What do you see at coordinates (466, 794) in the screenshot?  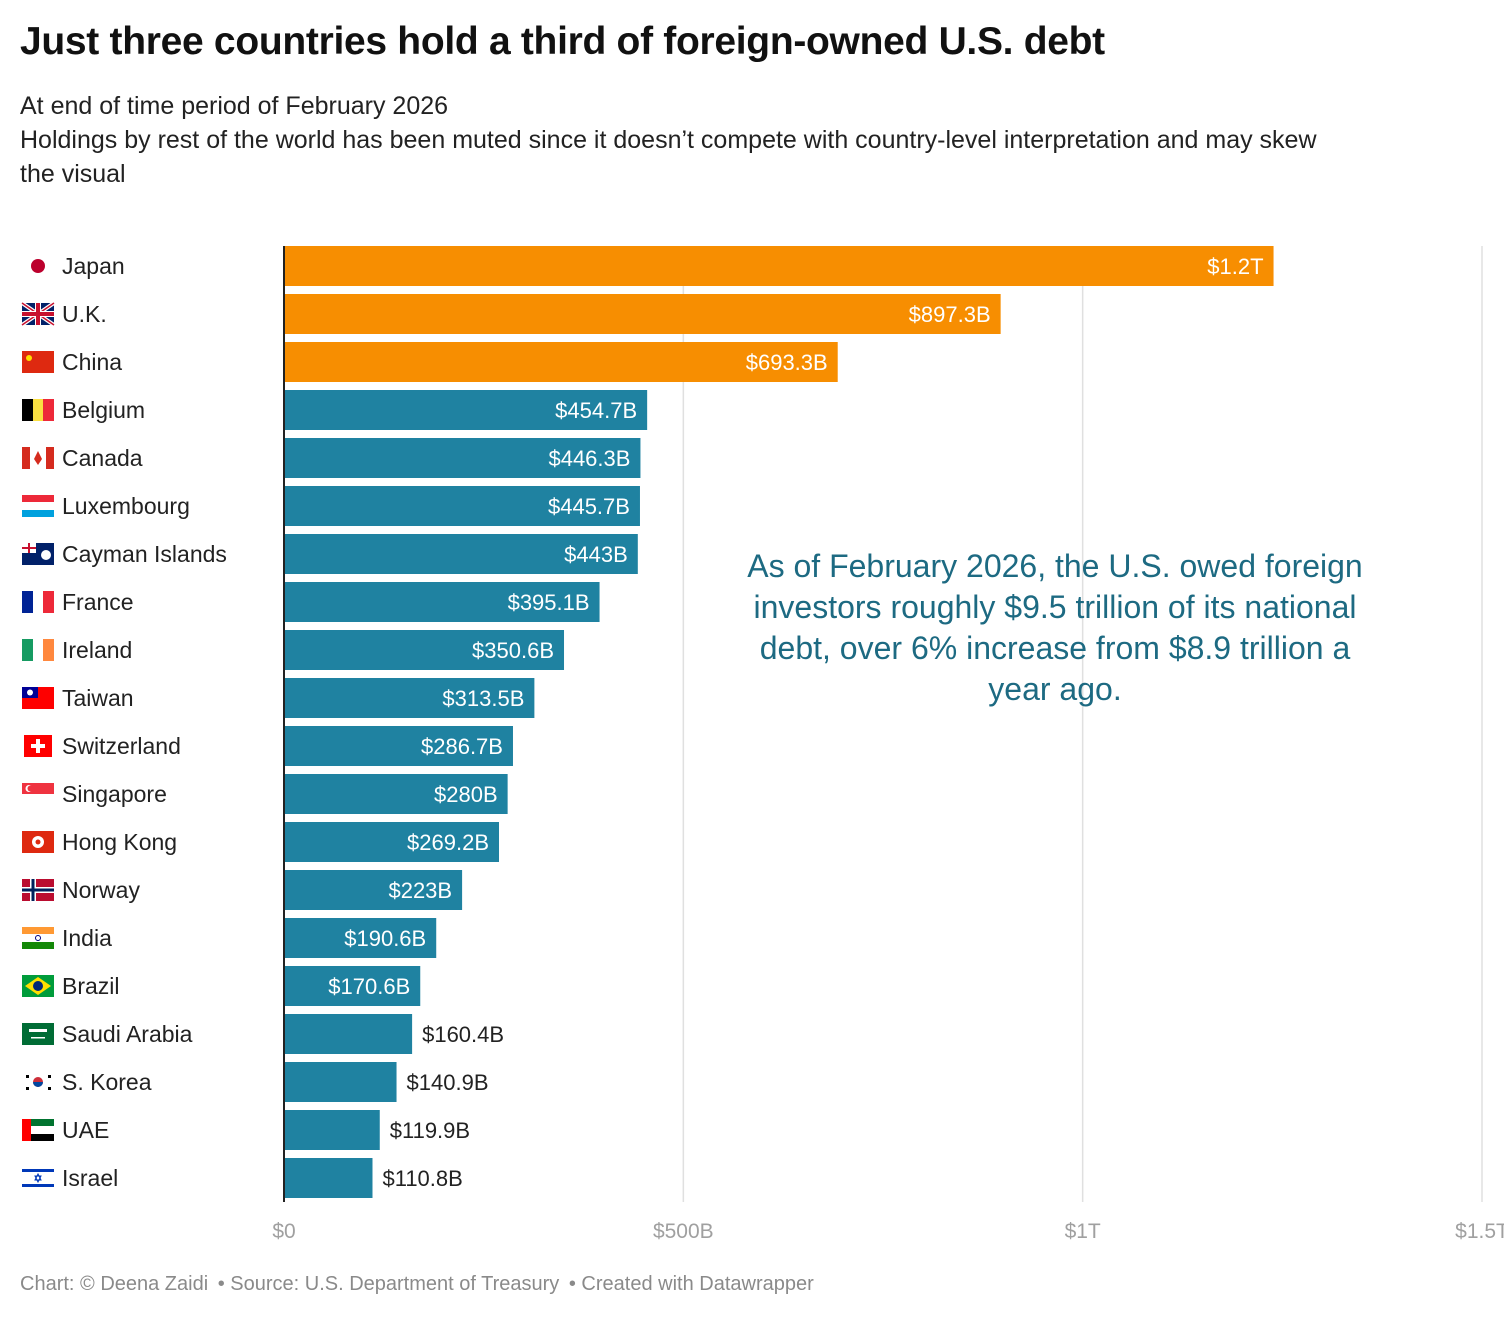 I see `bar-value-label: $280B` at bounding box center [466, 794].